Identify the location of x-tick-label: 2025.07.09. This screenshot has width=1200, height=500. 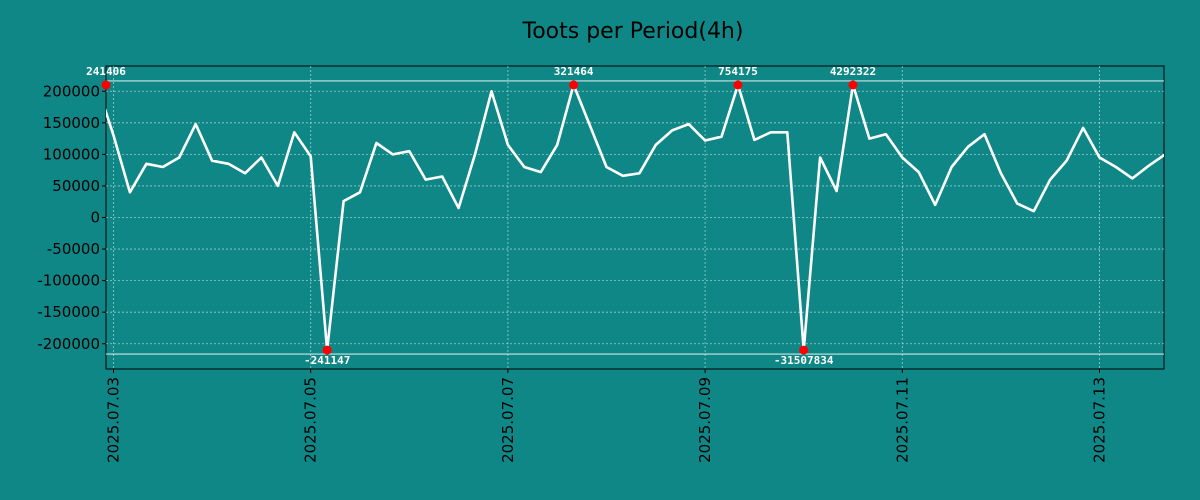
(705, 420).